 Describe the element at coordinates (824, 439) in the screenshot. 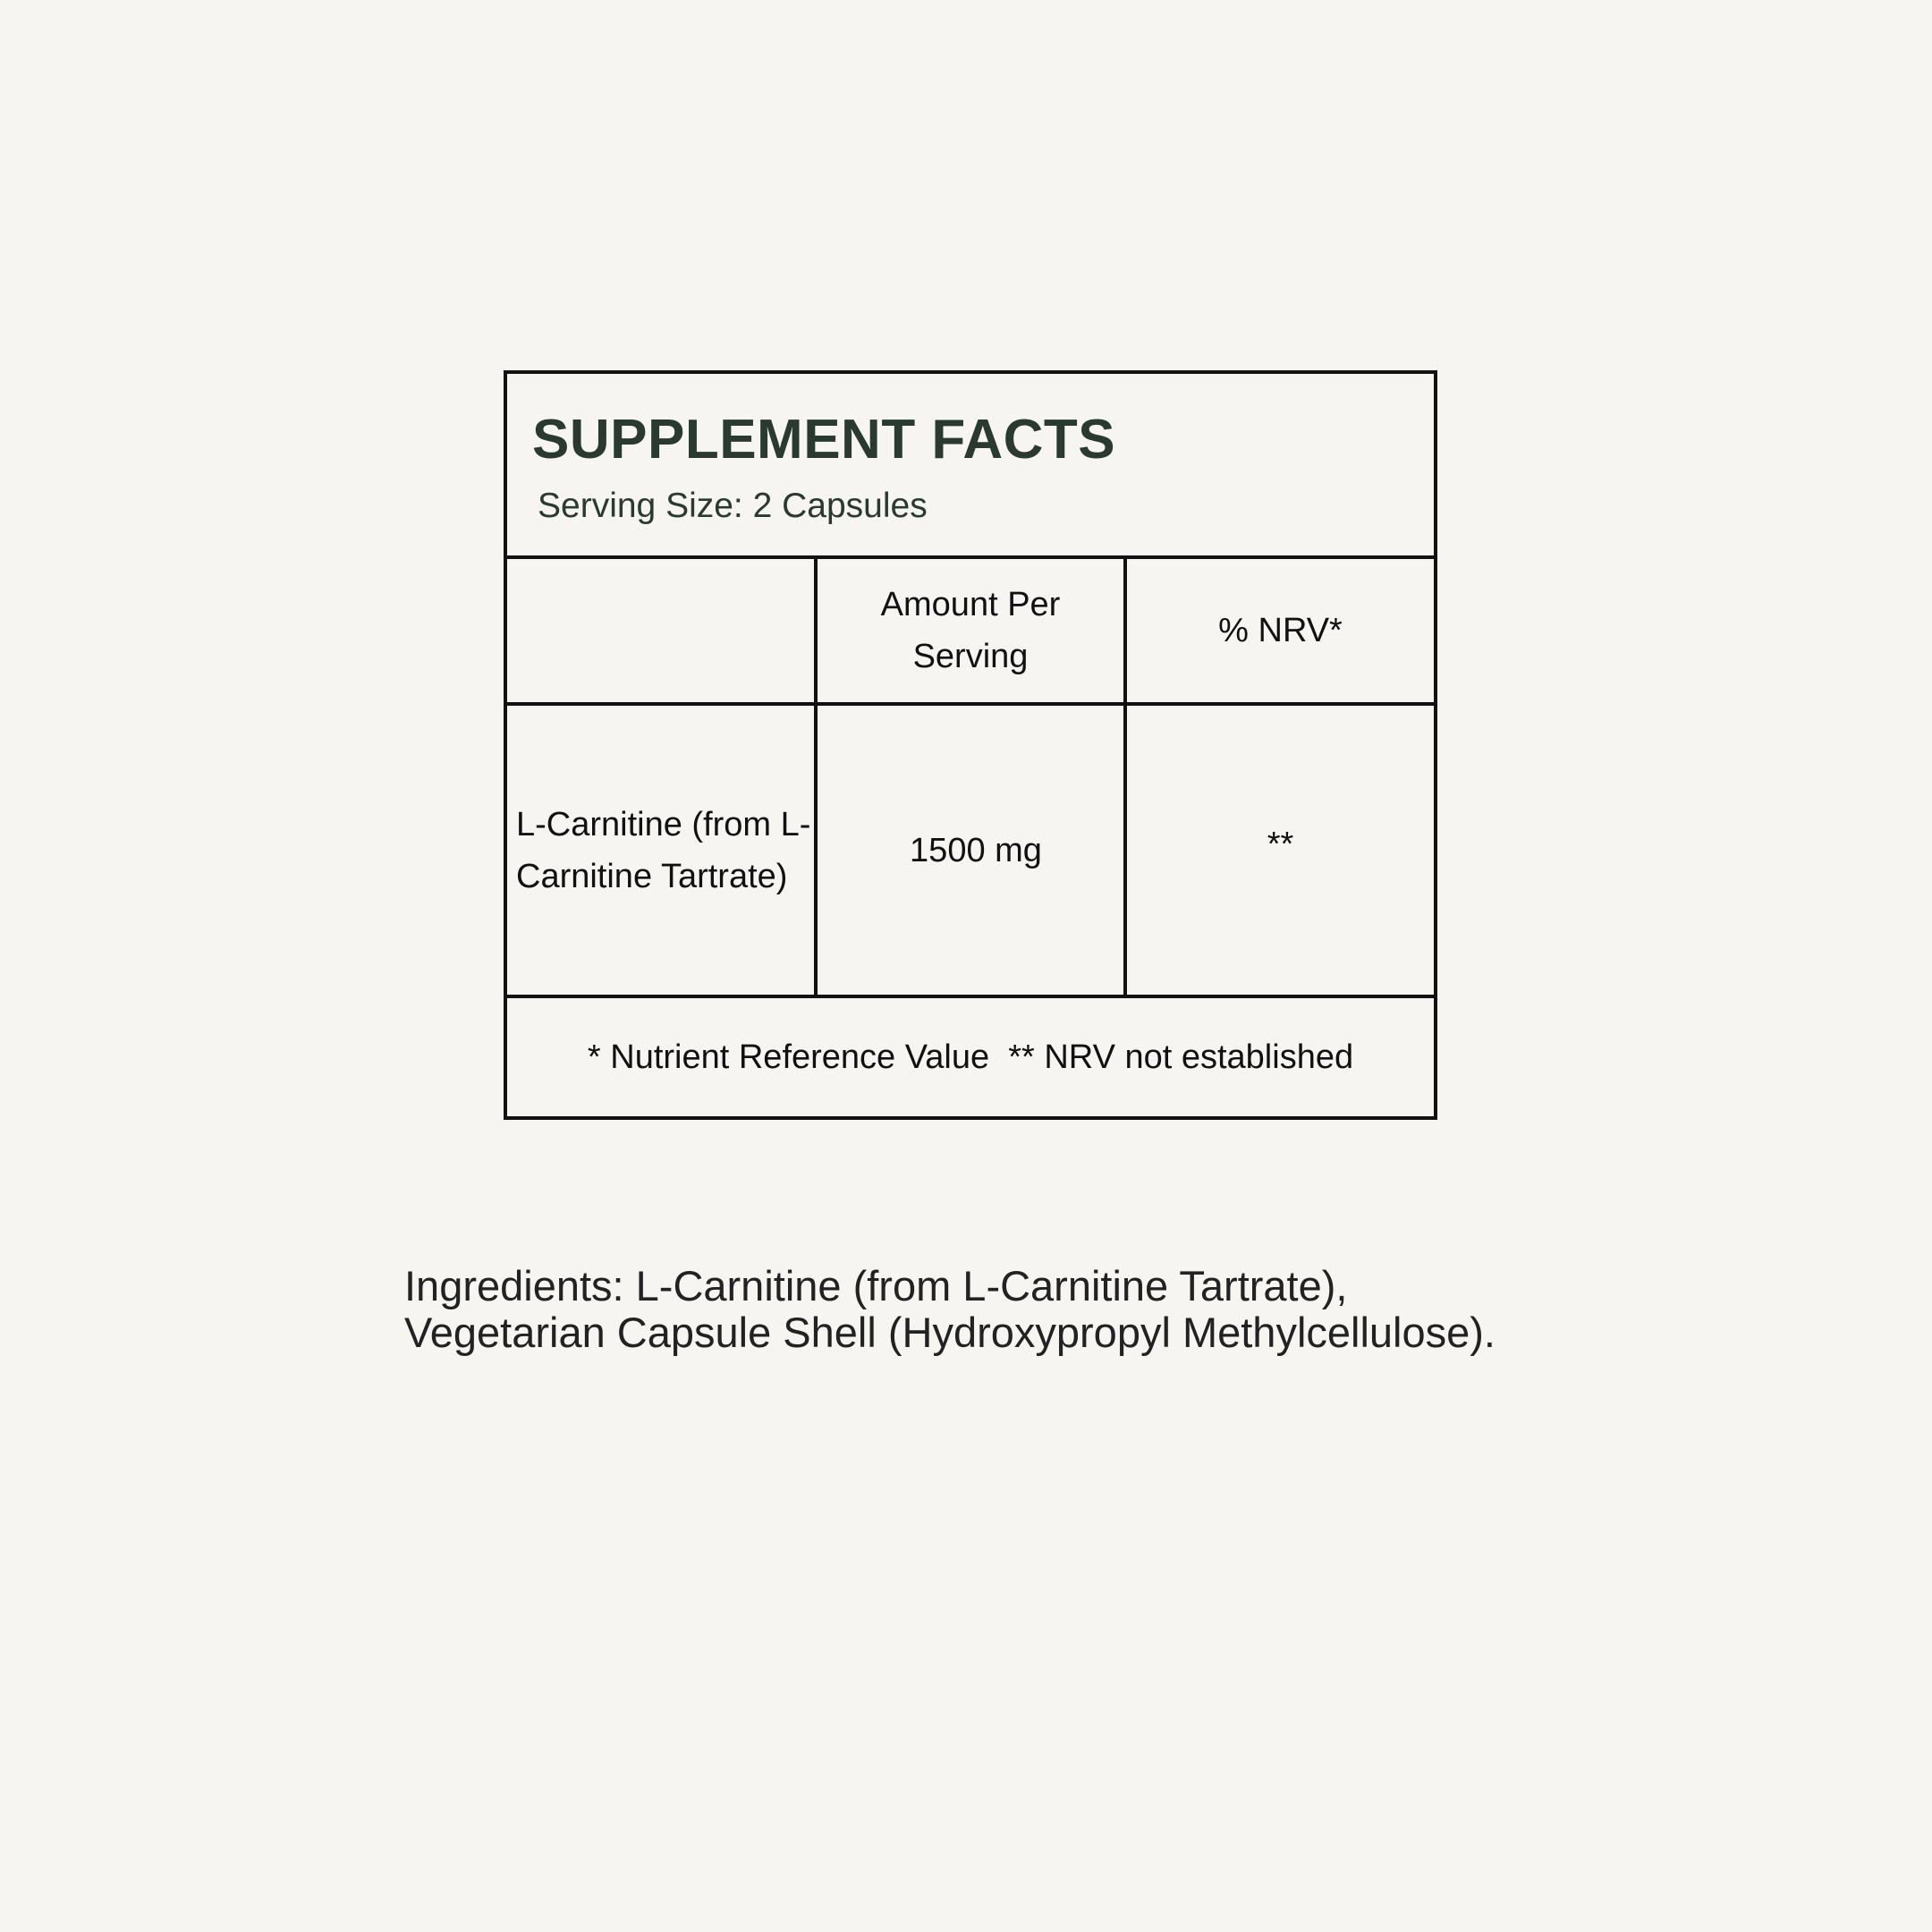

I see `panel-title: SUPPLEMENT FACTS` at that location.